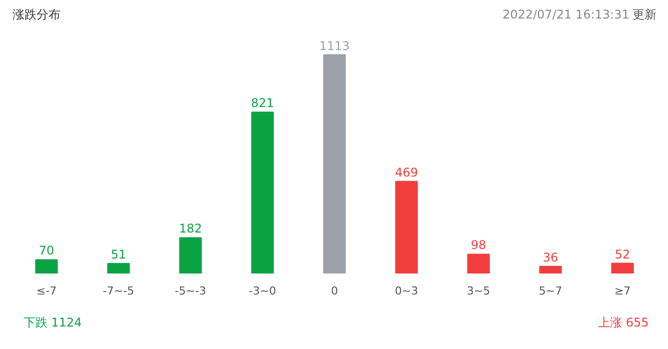  I want to click on x-tick-label: -5~-3, so click(190, 291).